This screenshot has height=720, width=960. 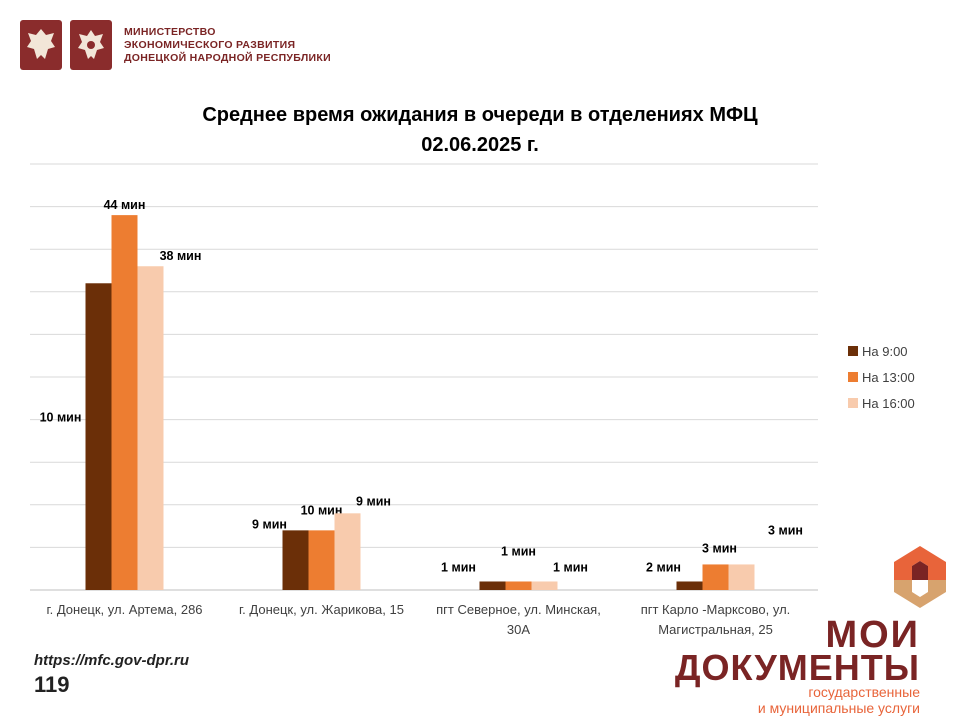 I want to click on brand-sub-1: государственные, so click(x=864, y=692).